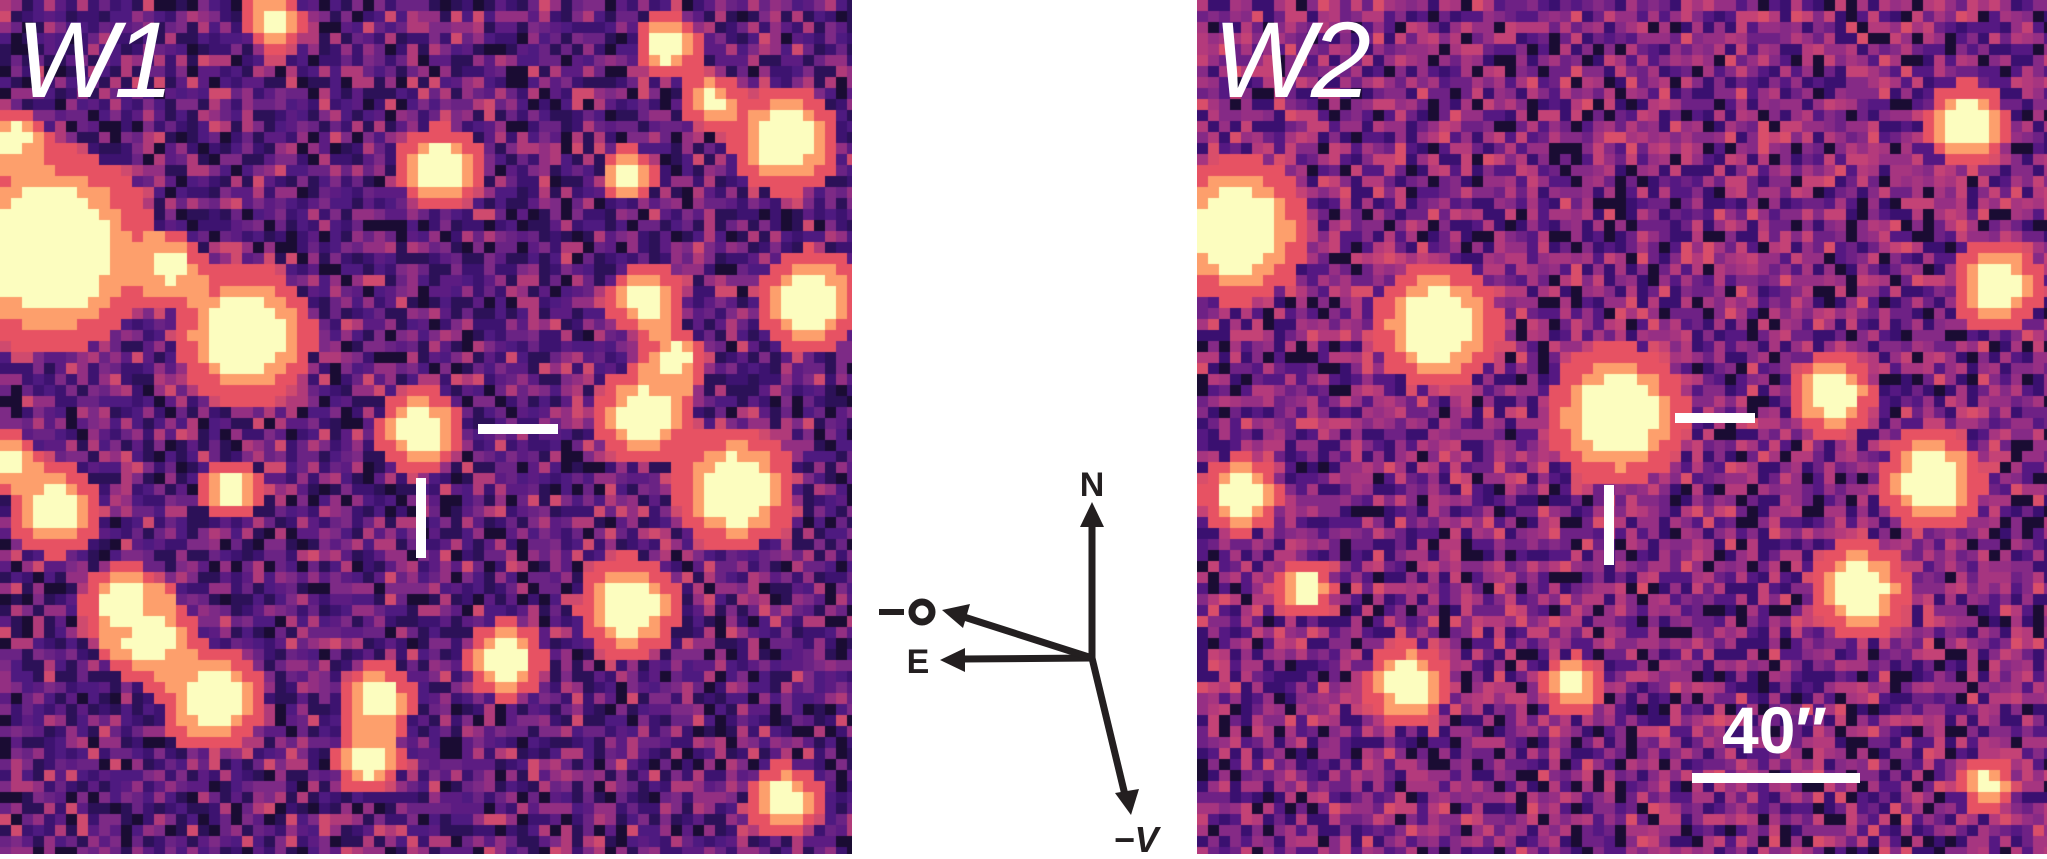 The width and height of the screenshot is (2047, 859). I want to click on band-label-w2: W2, so click(1292, 60).